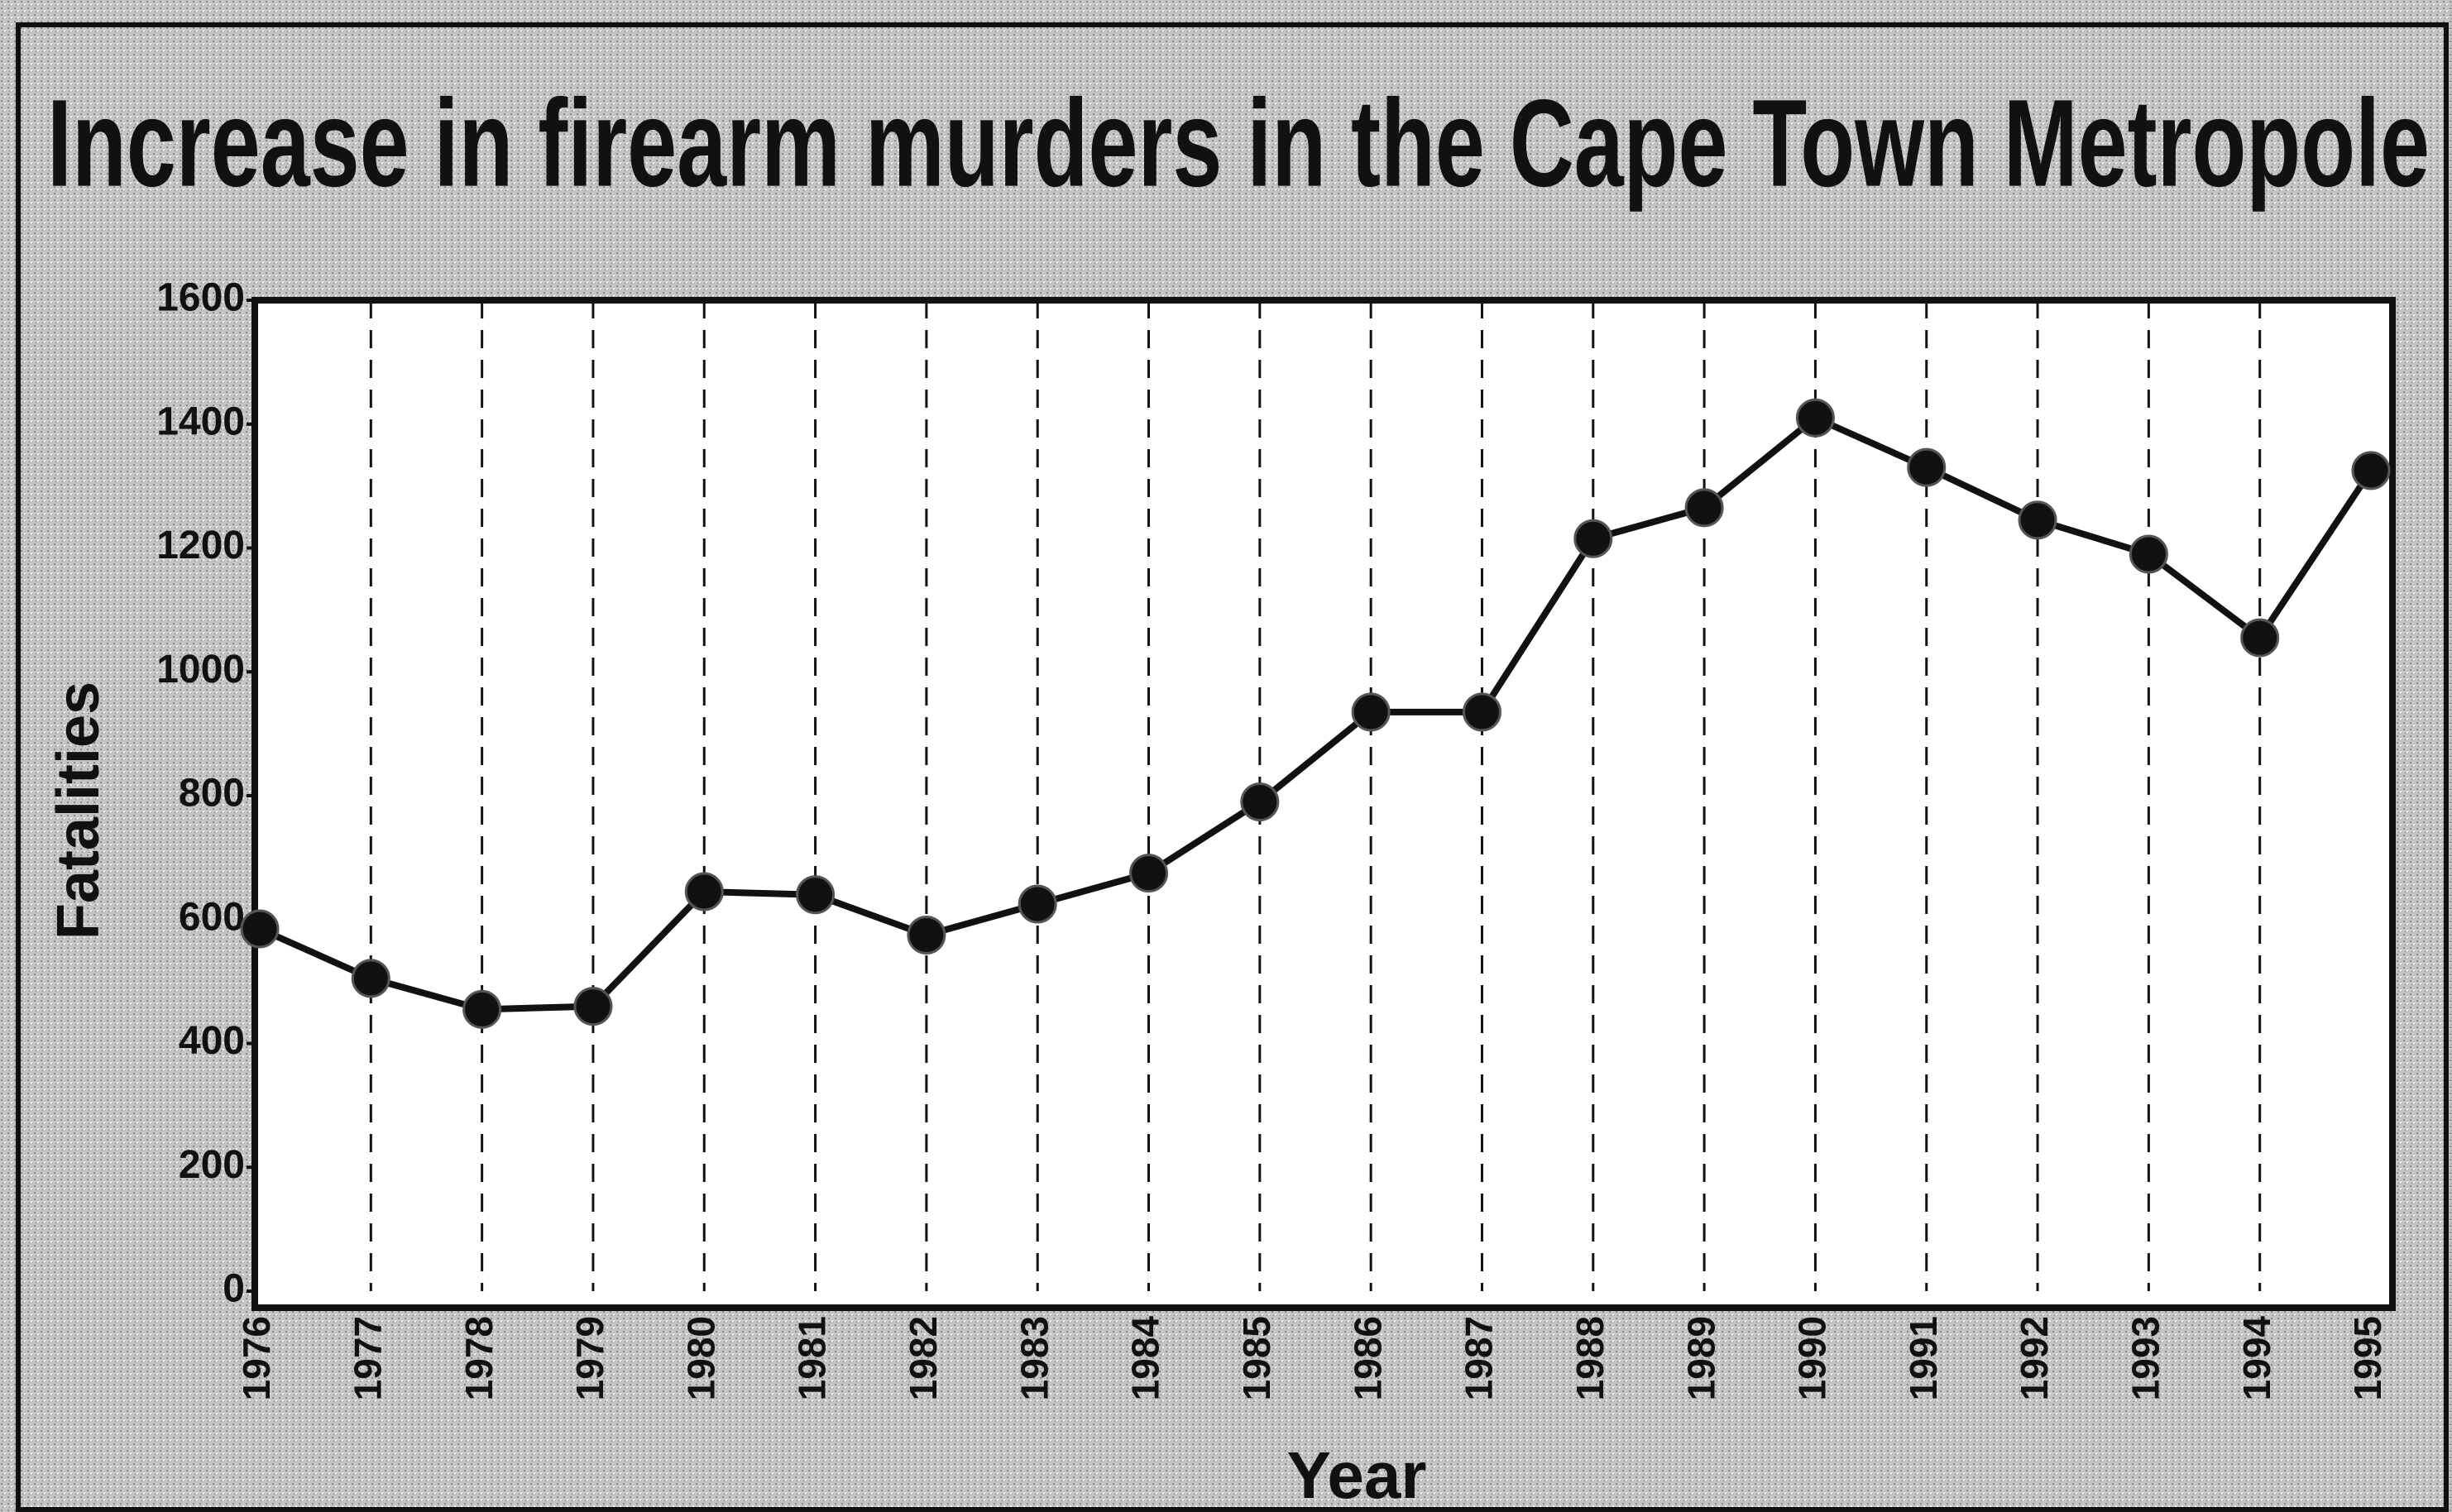 The height and width of the screenshot is (1512, 2452). What do you see at coordinates (200, 669) in the screenshot?
I see `y-tick-label: 1000` at bounding box center [200, 669].